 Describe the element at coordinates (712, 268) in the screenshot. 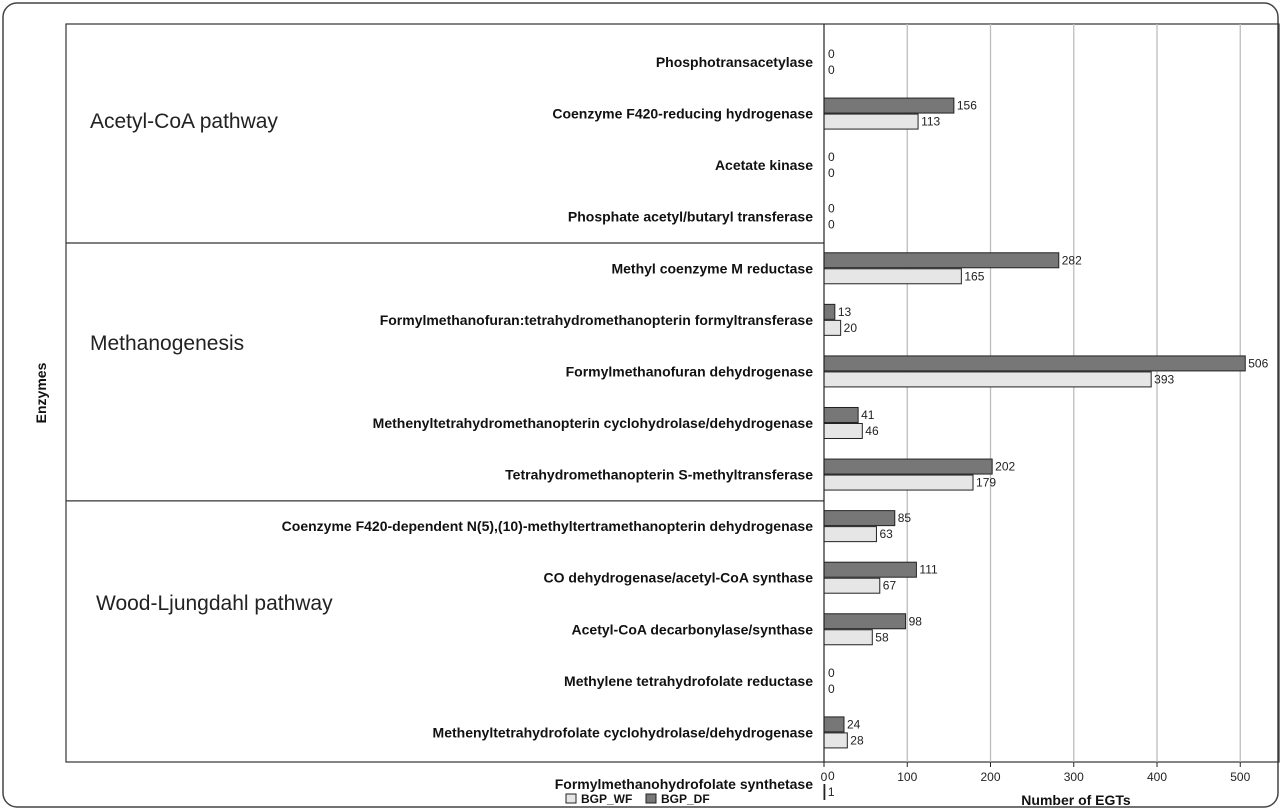

I see `category-label: Methyl coenzyme M reductase` at that location.